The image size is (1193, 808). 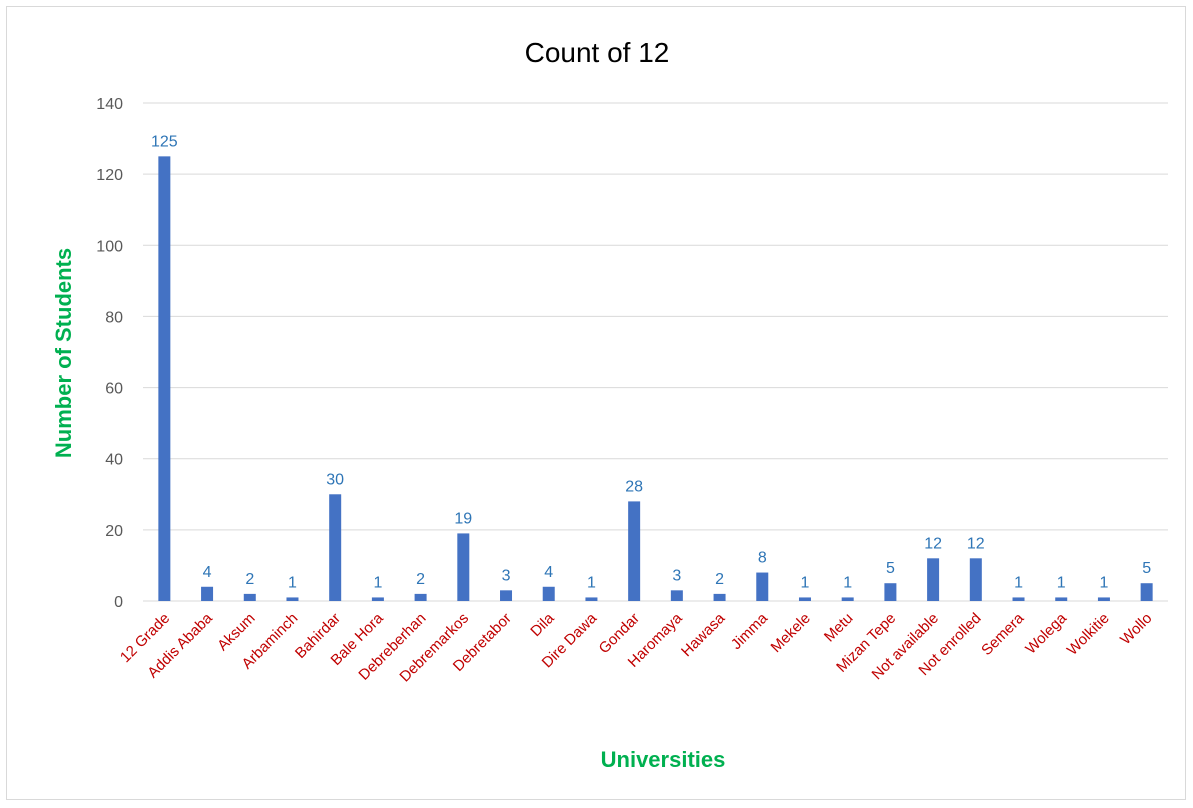 I want to click on data-label: 8, so click(x=762, y=558).